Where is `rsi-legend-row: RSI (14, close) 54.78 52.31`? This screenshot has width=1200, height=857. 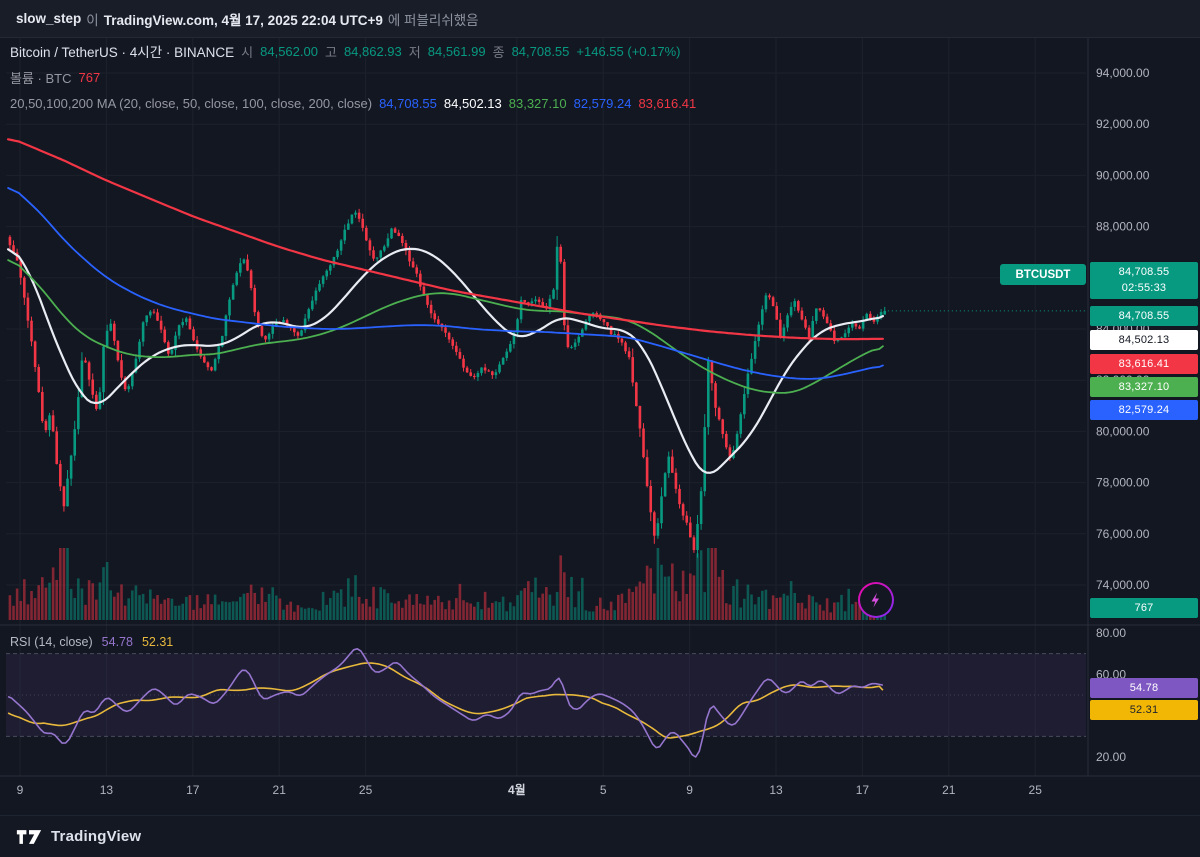
rsi-legend-row: RSI (14, close) 54.78 52.31 is located at coordinates (91, 642).